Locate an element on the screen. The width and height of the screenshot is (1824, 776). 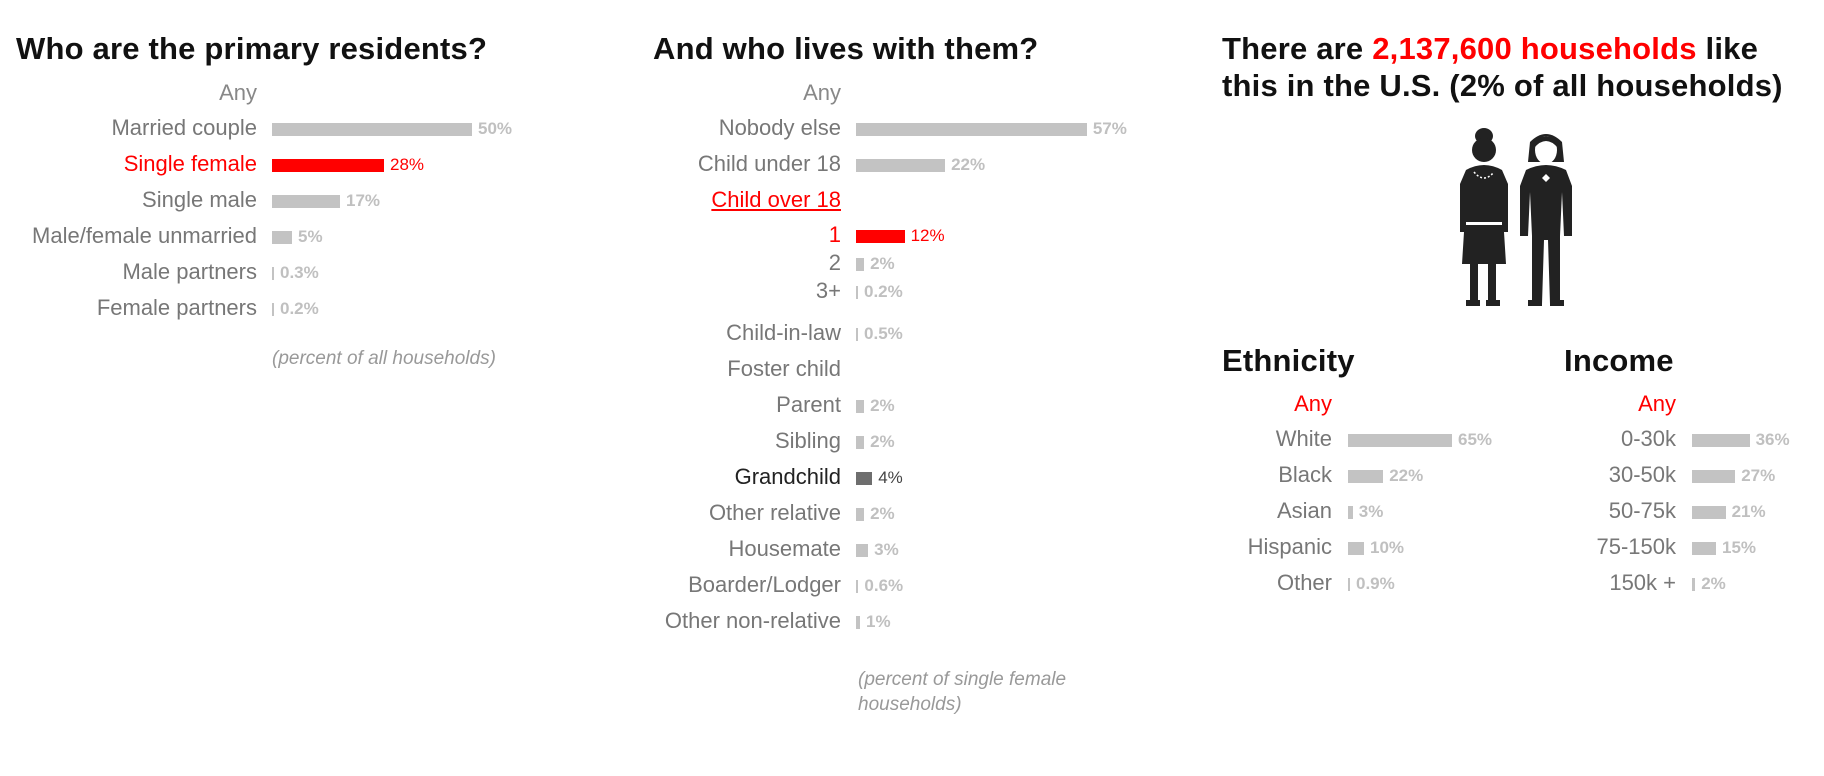
lives-with-label: 1 is located at coordinates (834, 234).